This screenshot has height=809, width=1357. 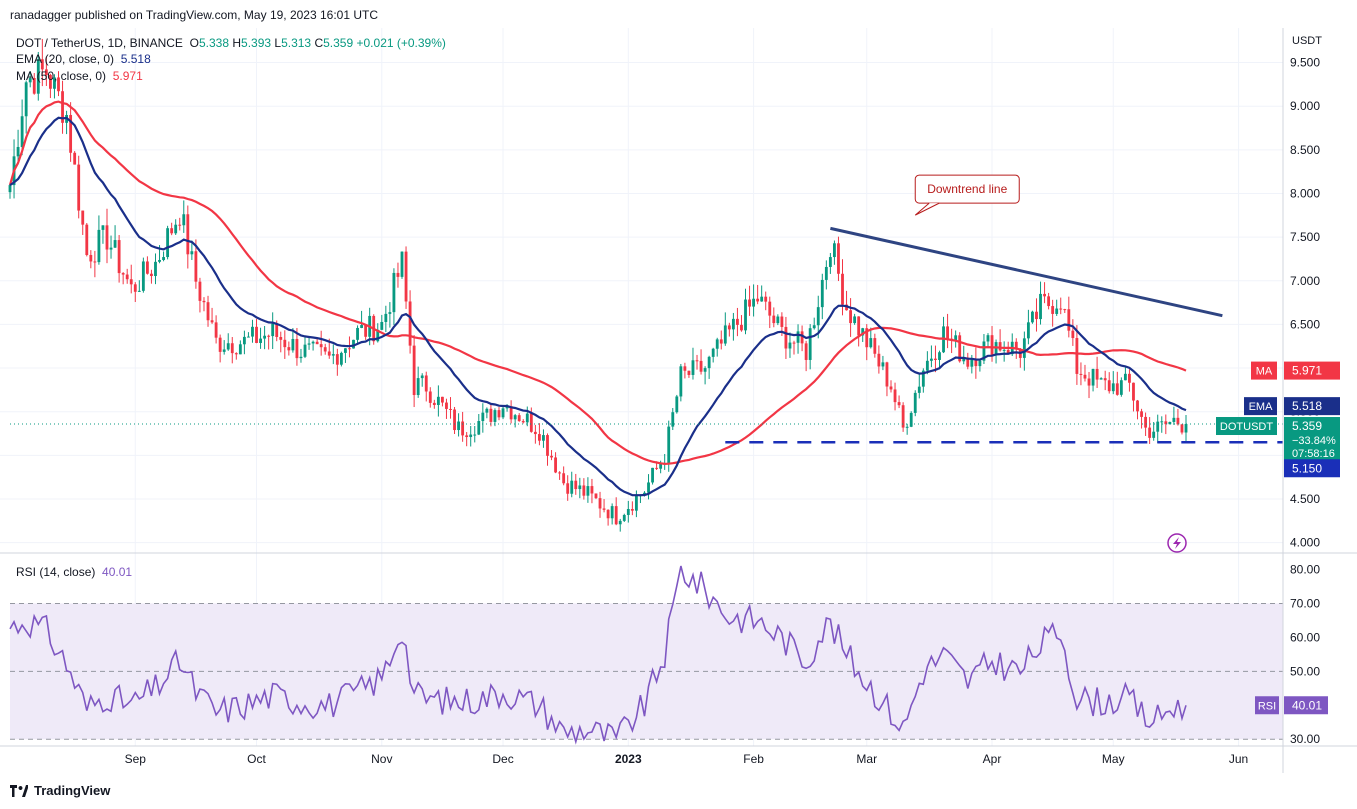 What do you see at coordinates (1261, 407) in the screenshot?
I see `ema-badge-tag-text: EMA` at bounding box center [1261, 407].